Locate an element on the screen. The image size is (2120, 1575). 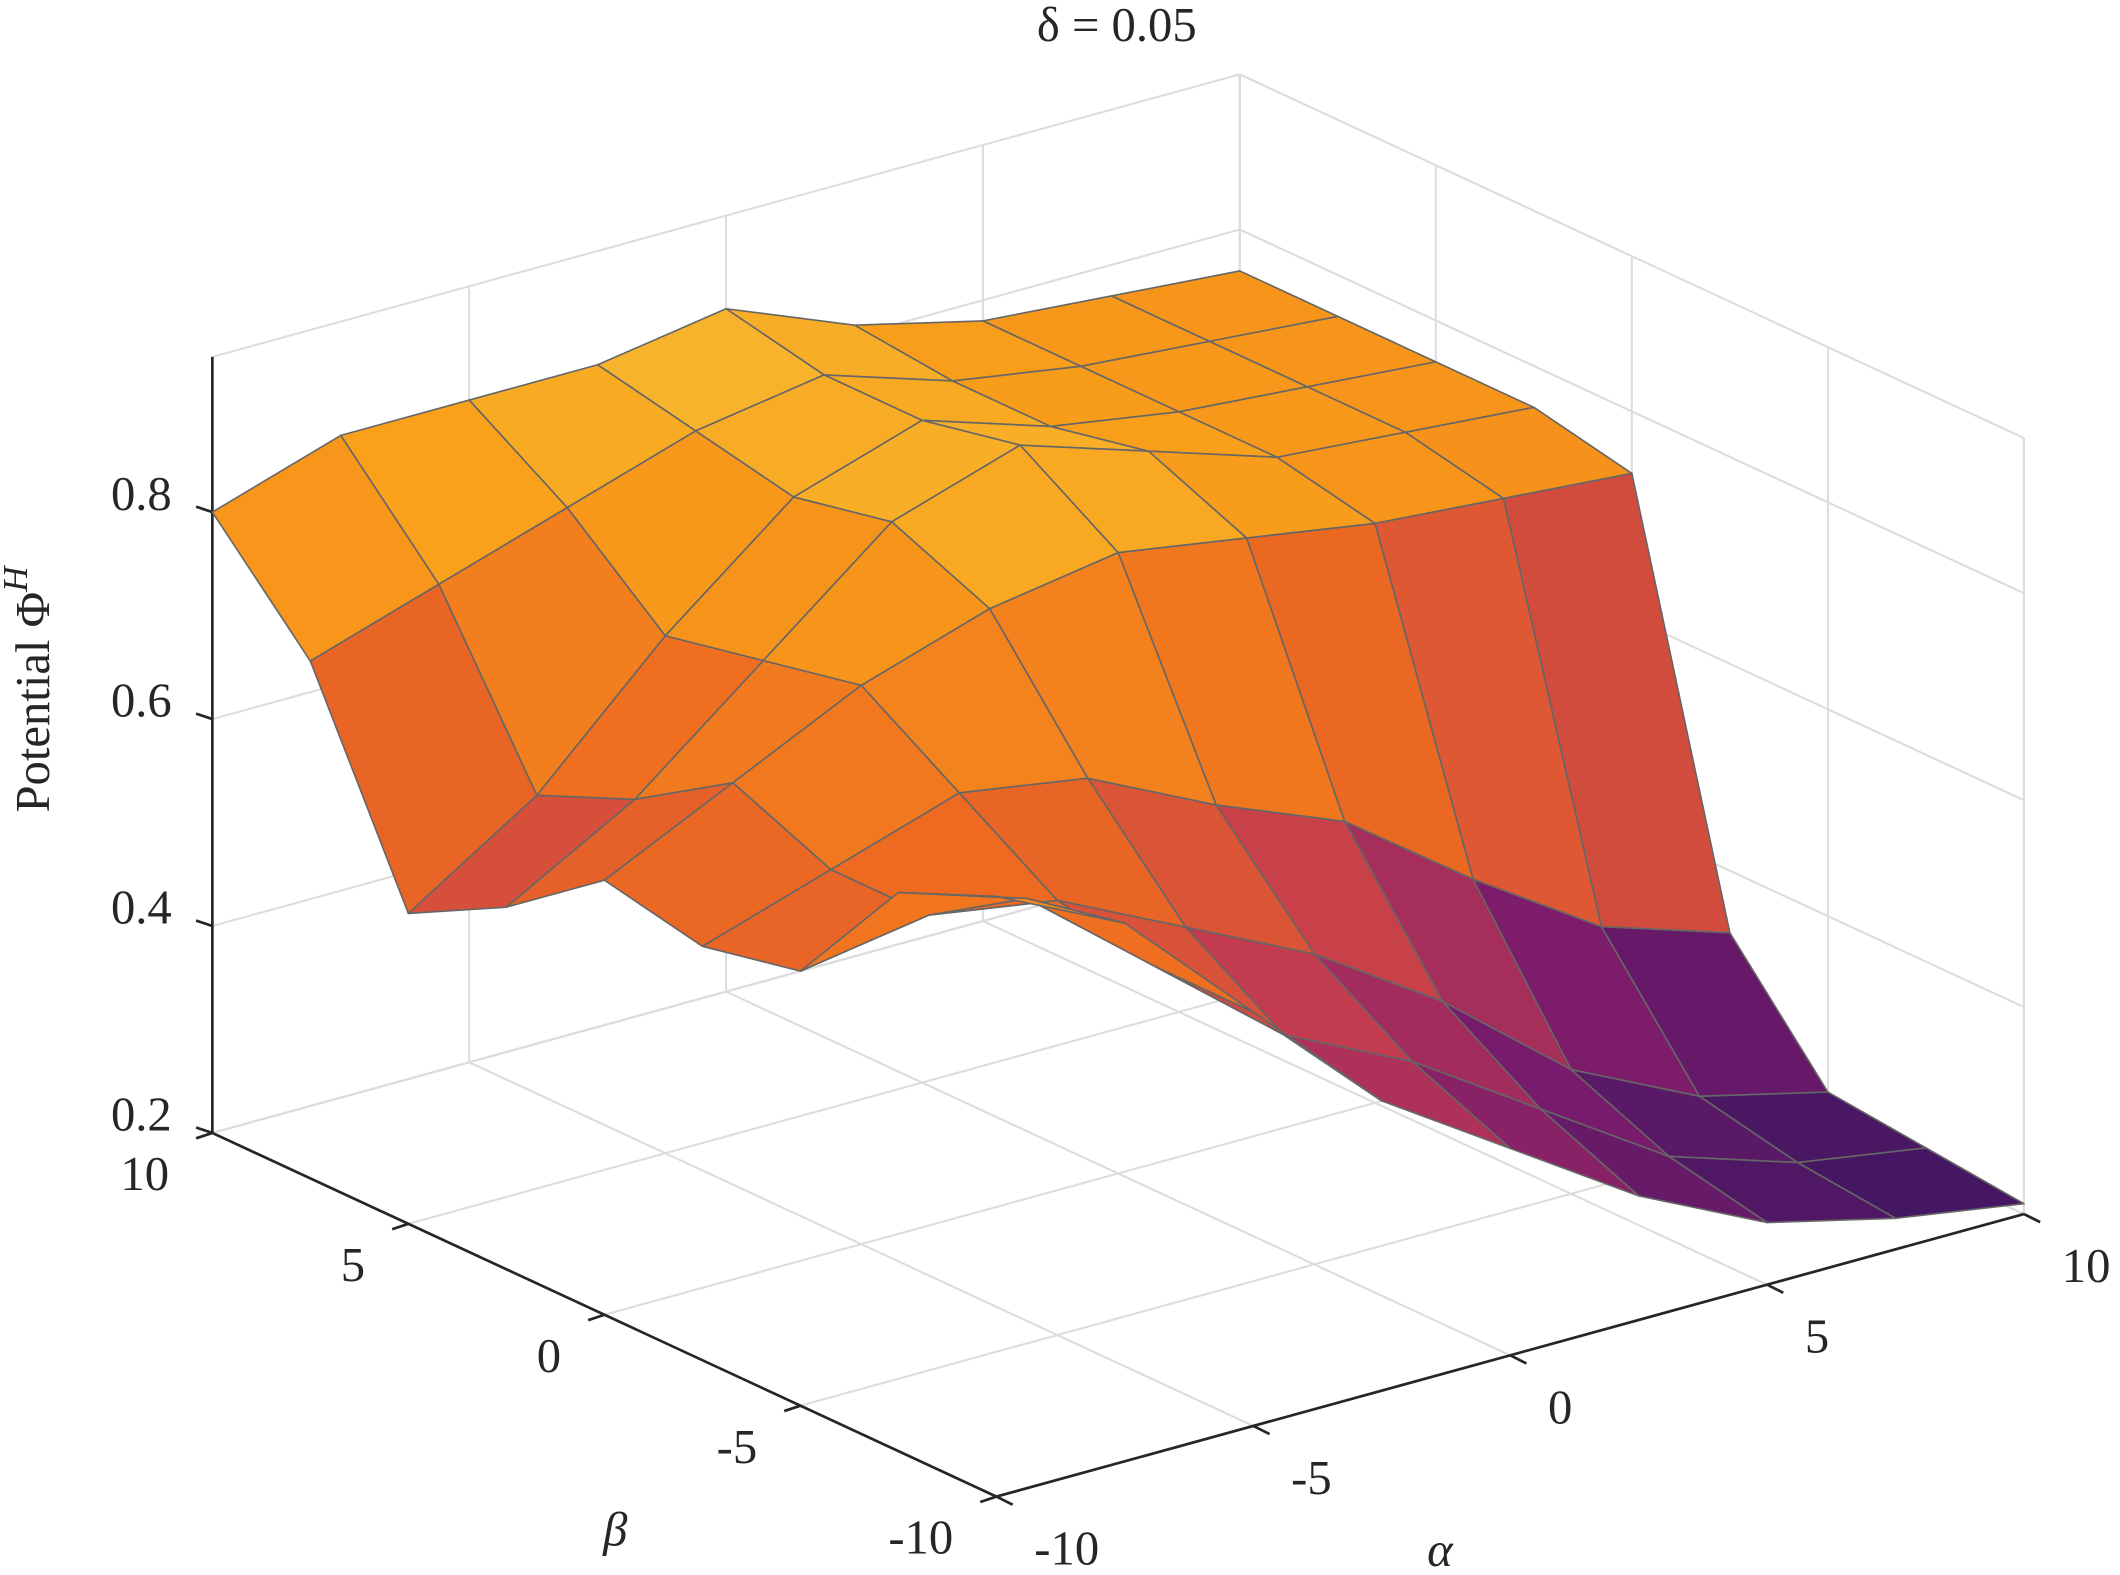
z-axis-label: Potential ΦH is located at coordinates (30, 689).